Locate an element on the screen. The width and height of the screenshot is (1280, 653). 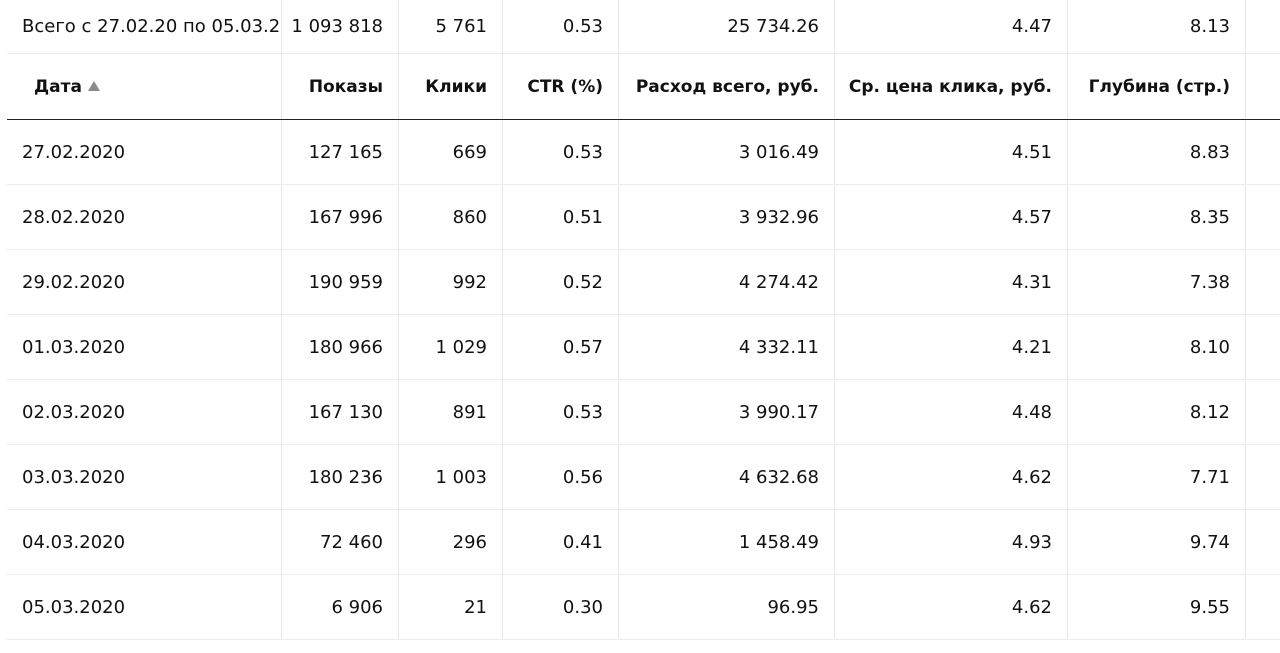
summary-ctr: 0.53 is located at coordinates (582, 26).